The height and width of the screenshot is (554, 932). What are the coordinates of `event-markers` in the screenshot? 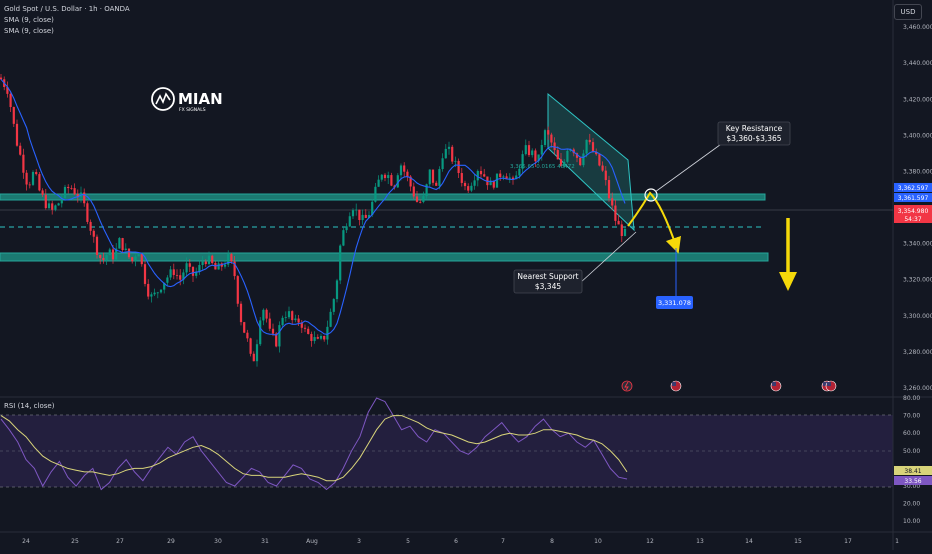 It's located at (729, 386).